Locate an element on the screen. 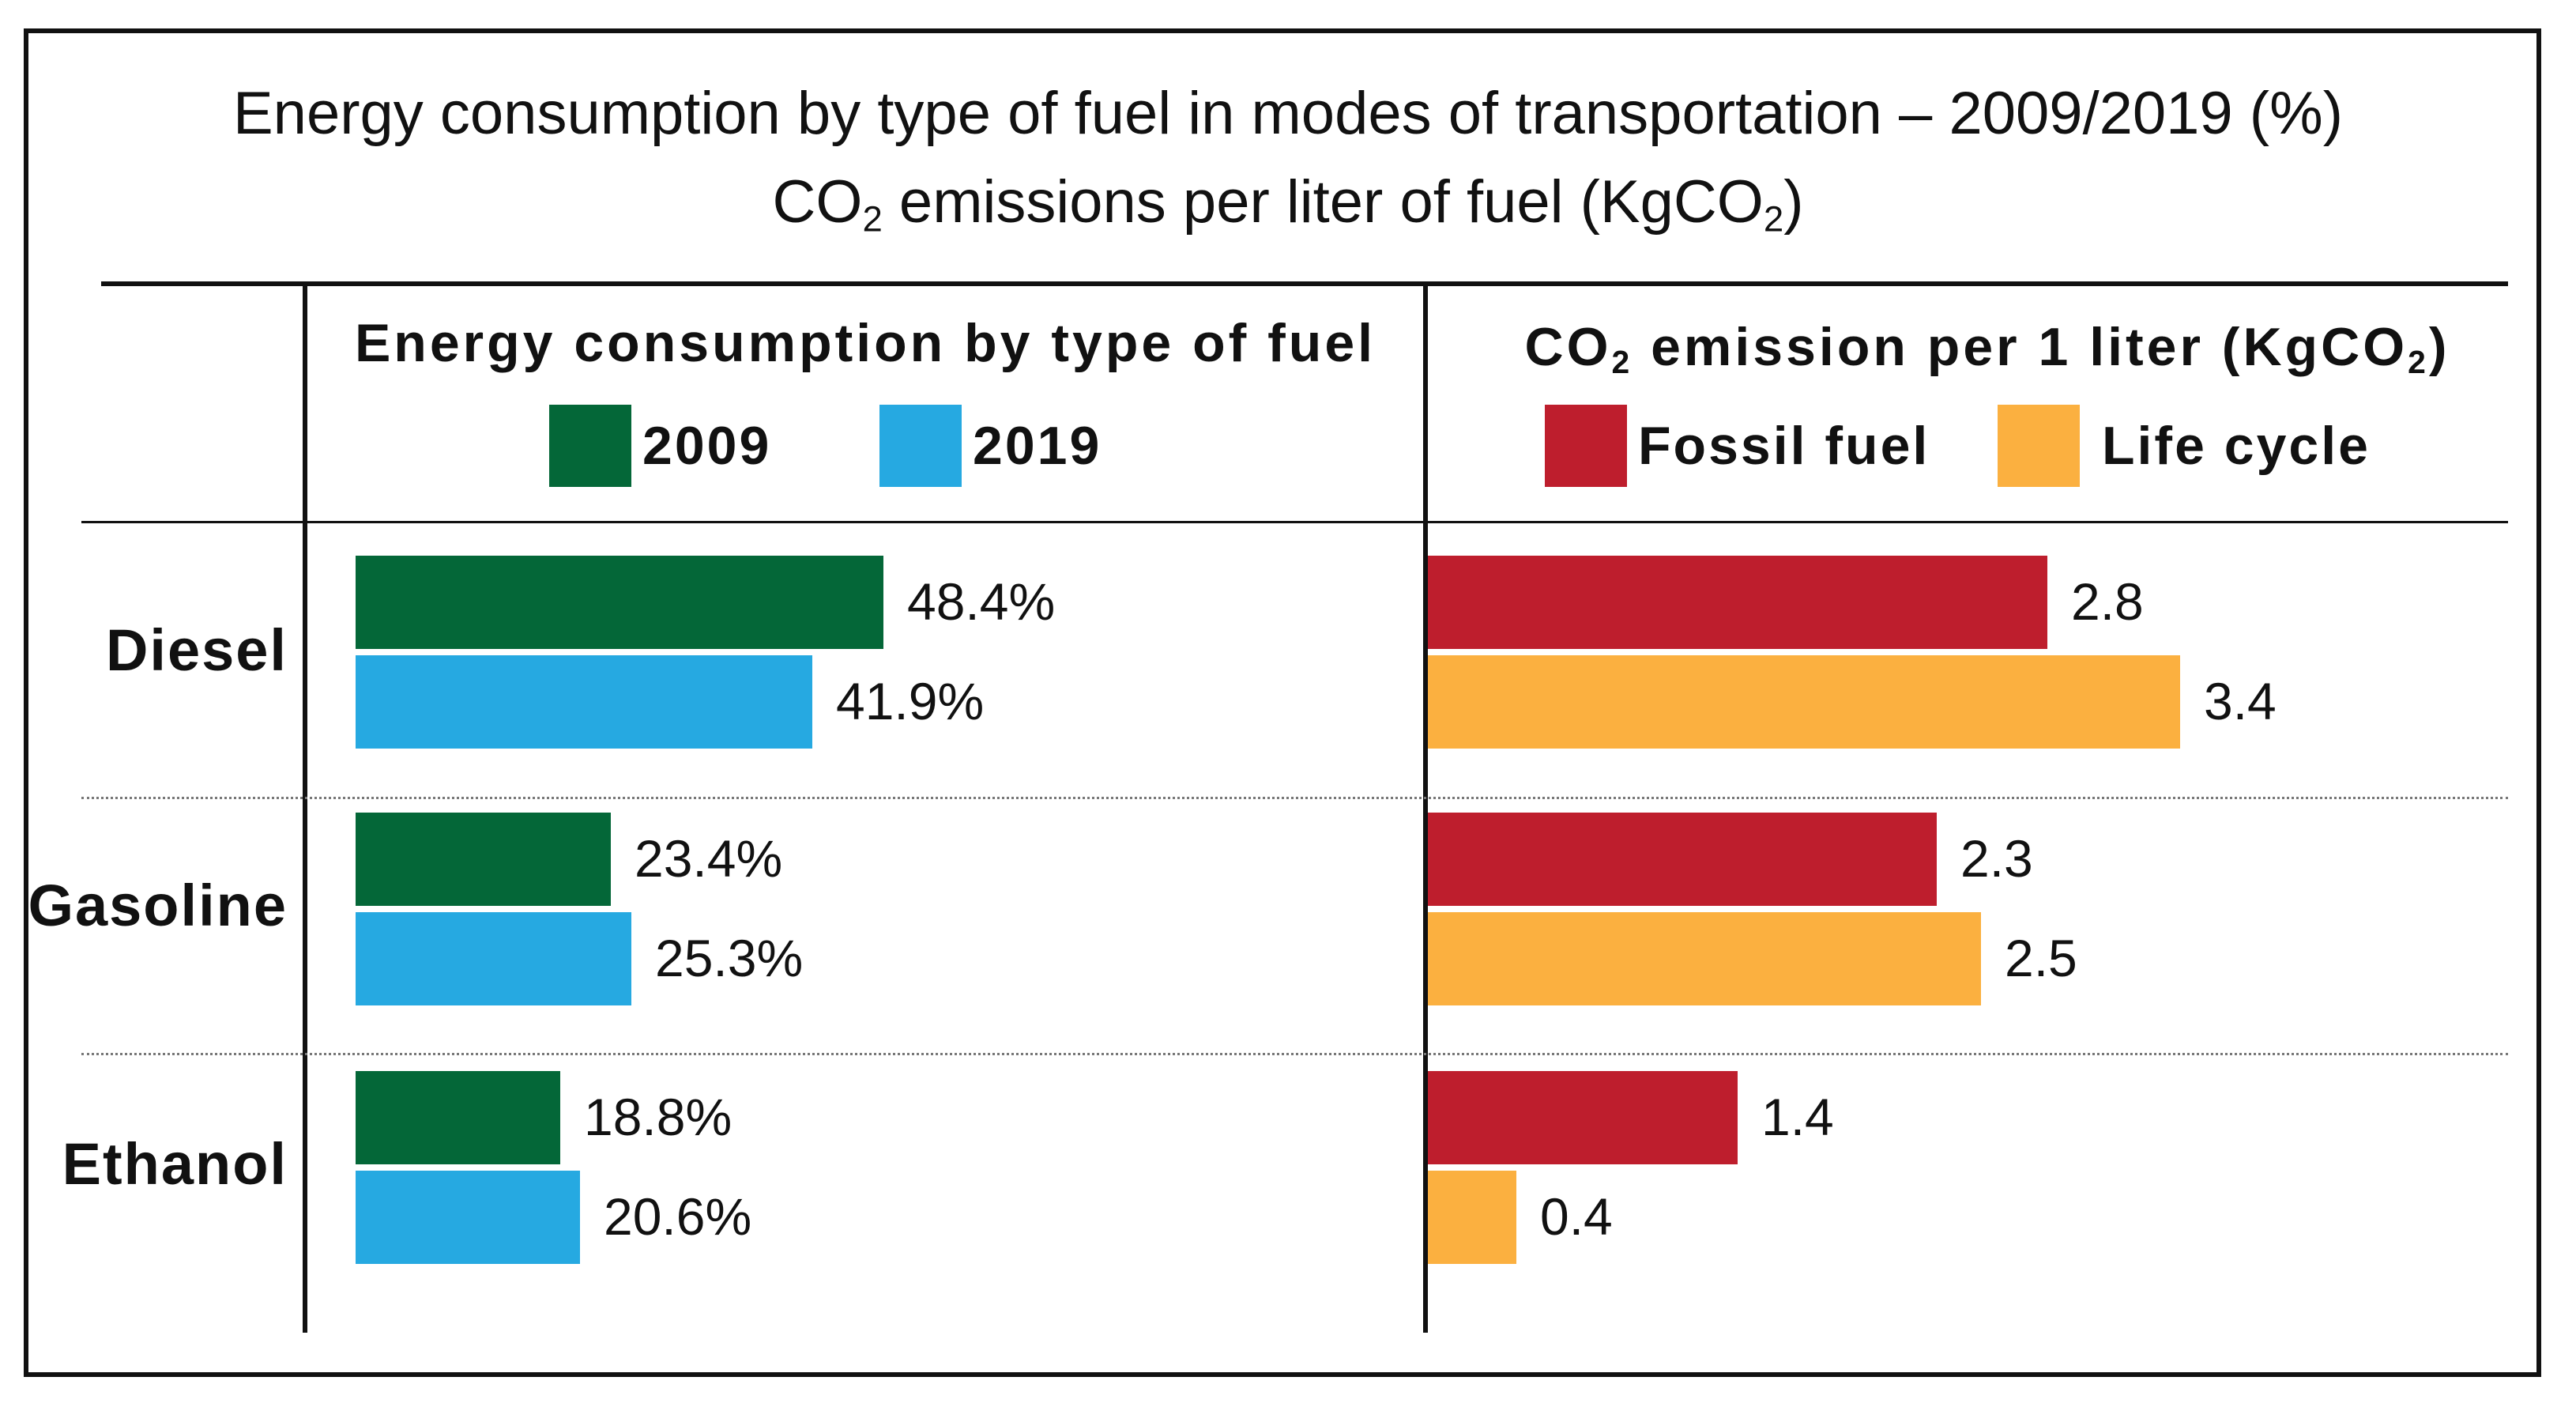 The height and width of the screenshot is (1407, 2576). legend-label-life-cycle: Life cycle is located at coordinates (2236, 446).